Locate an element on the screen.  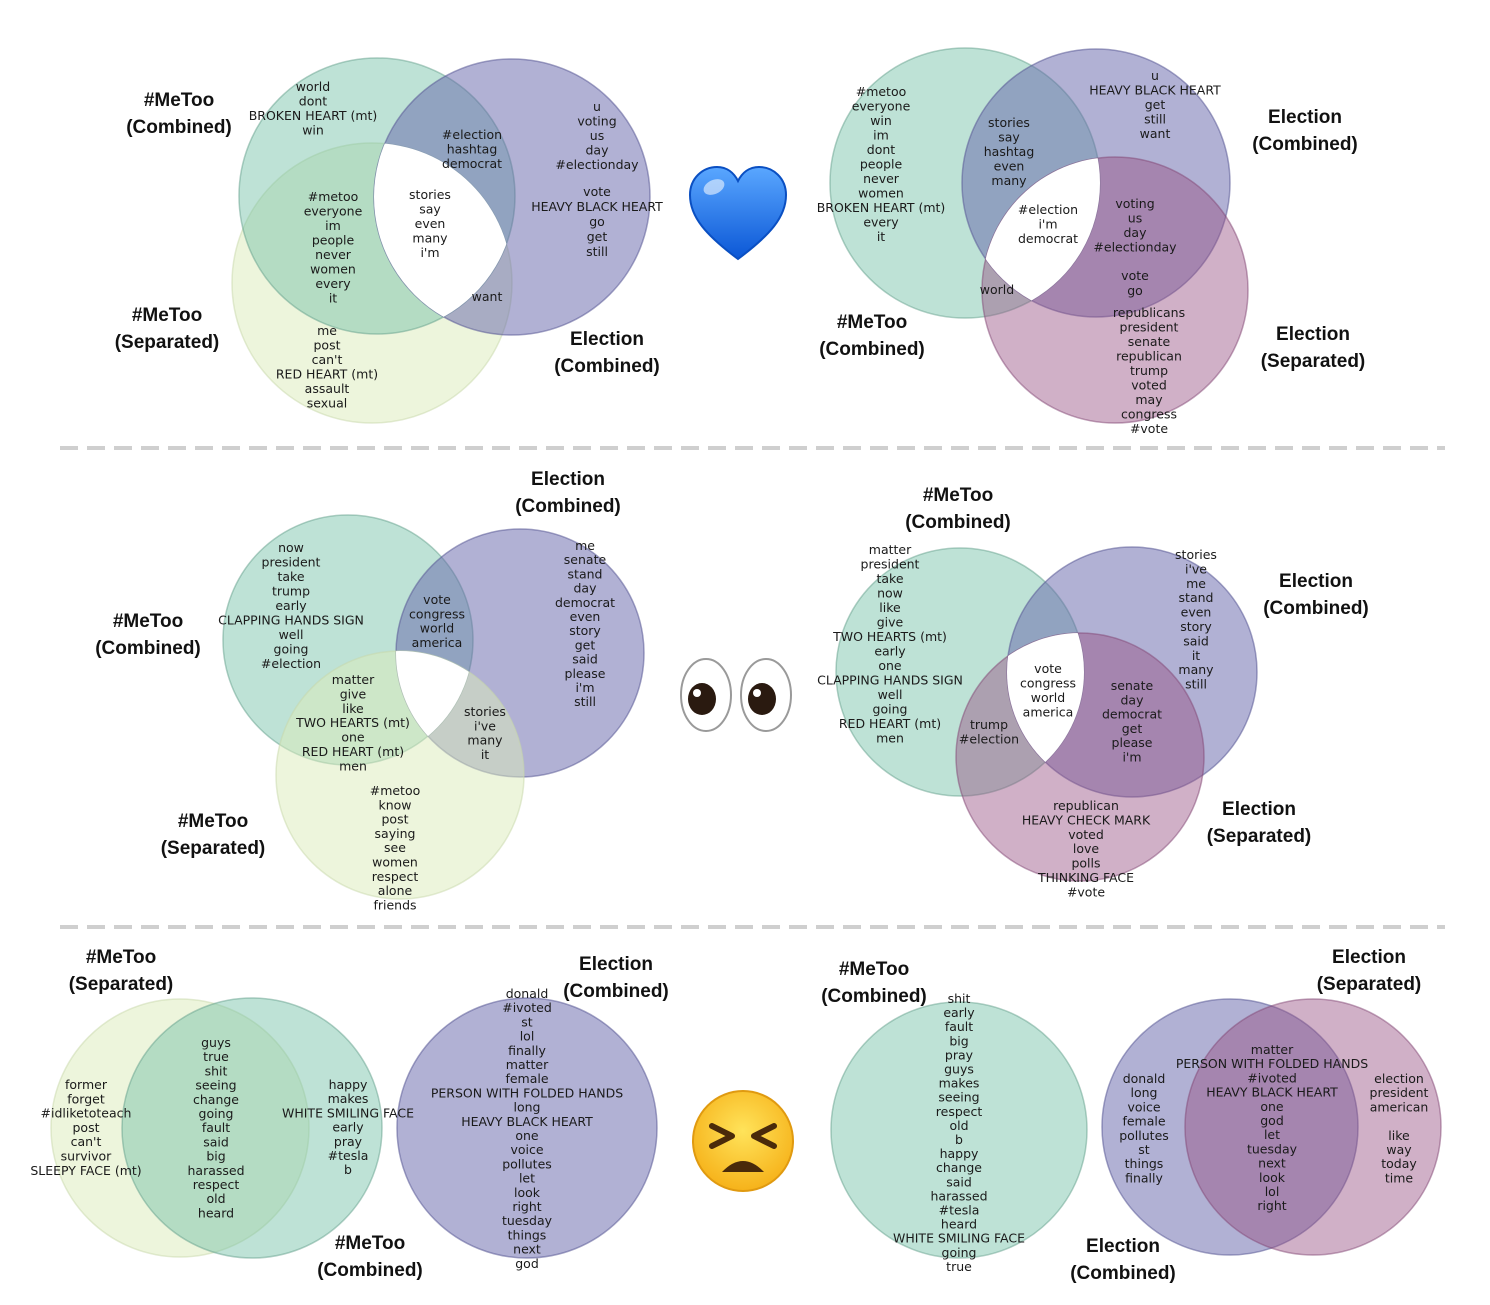
venn-word: st is located at coordinates (527, 1021).